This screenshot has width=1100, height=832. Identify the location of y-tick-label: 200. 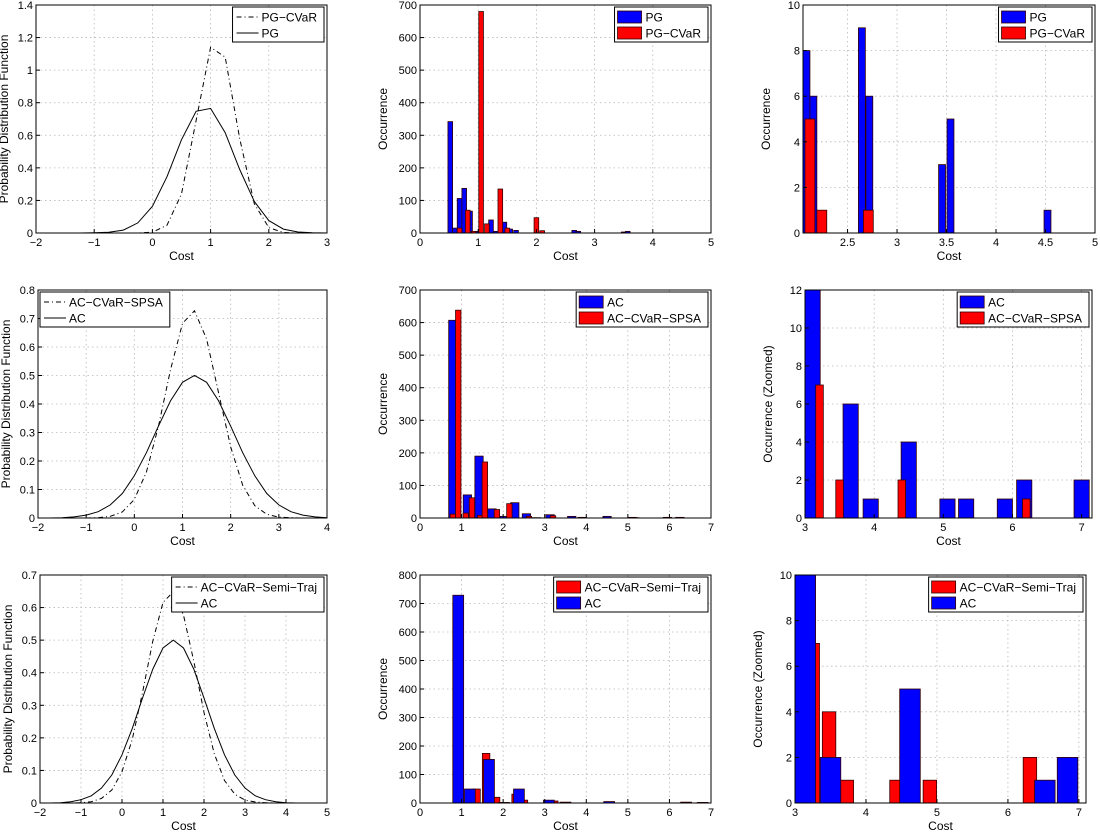
(408, 747).